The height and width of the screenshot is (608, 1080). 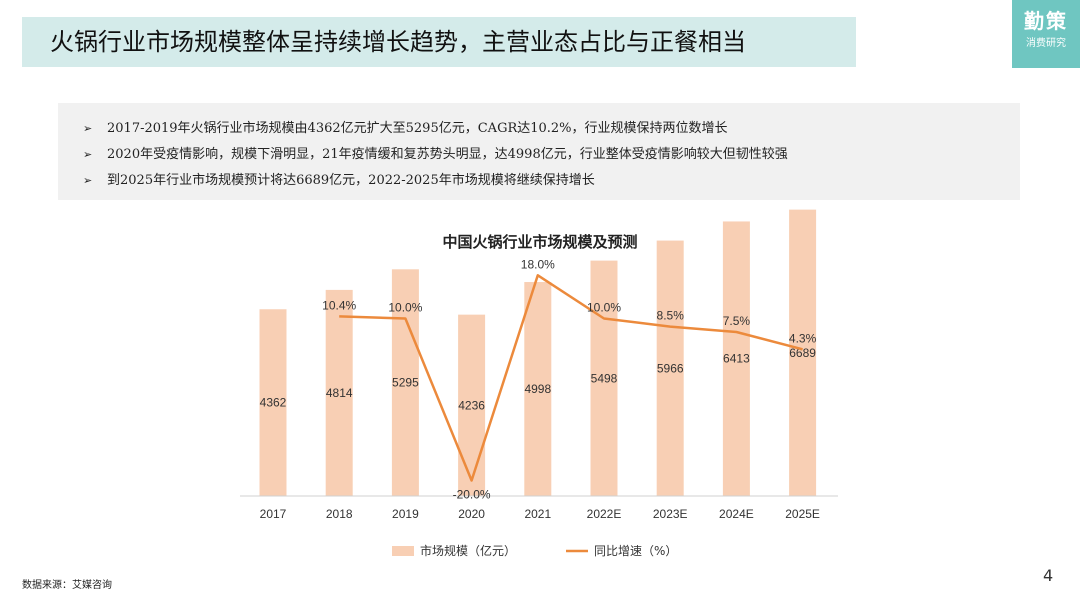 I want to click on bar-2018, so click(x=339, y=392).